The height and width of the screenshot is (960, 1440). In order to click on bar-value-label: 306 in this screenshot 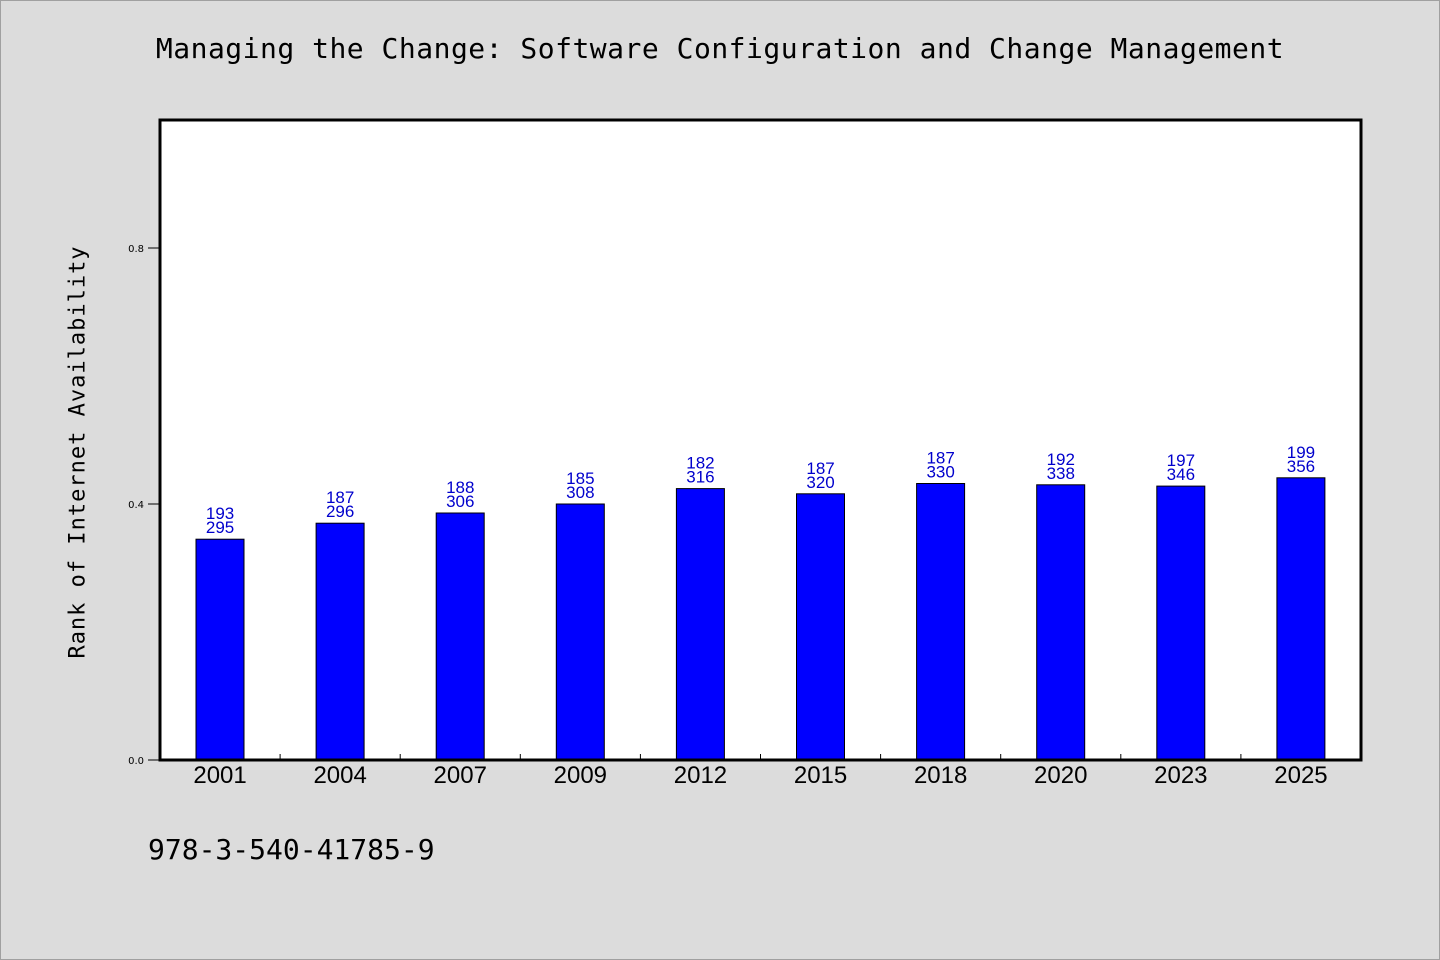, I will do `click(460, 501)`.